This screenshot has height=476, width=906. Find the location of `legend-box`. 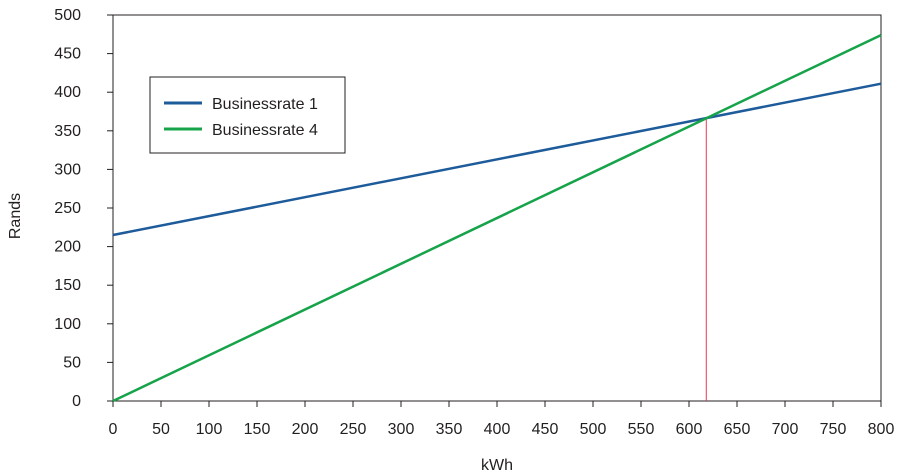

legend-box is located at coordinates (247, 115).